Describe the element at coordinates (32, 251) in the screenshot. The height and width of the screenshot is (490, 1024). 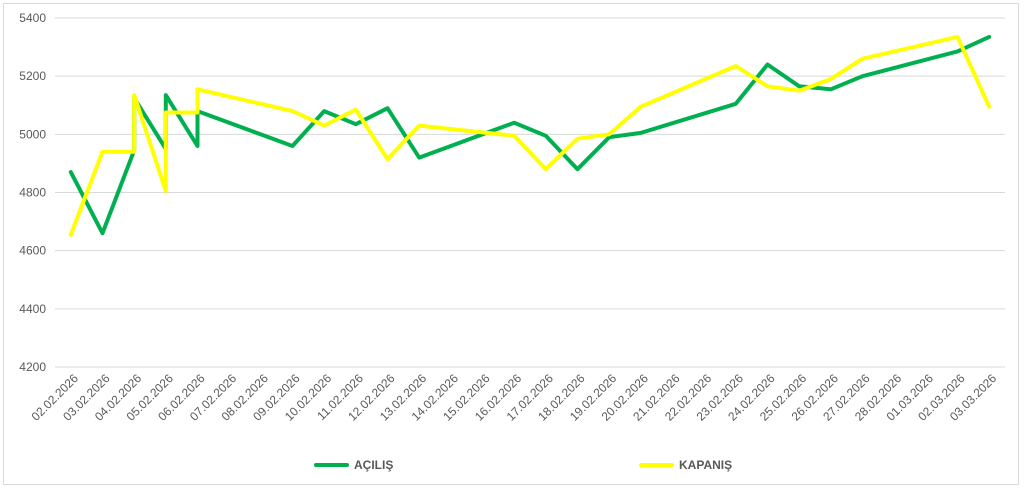
I see `y-tick-label: 4600` at that location.